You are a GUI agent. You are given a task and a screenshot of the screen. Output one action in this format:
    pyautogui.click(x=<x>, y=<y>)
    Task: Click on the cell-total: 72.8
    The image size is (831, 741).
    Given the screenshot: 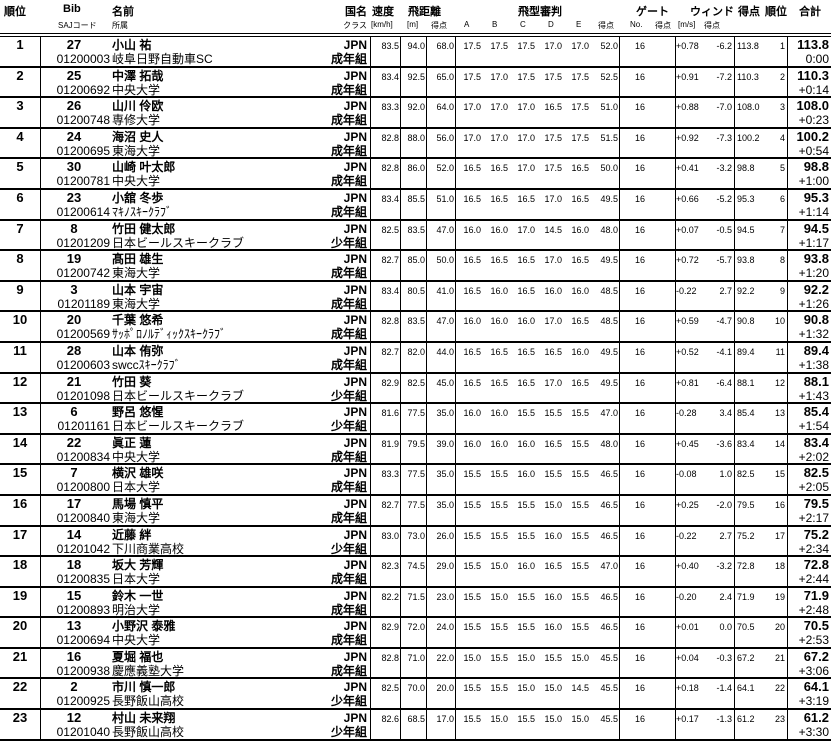 What is the action you would take?
    pyautogui.click(x=816, y=565)
    